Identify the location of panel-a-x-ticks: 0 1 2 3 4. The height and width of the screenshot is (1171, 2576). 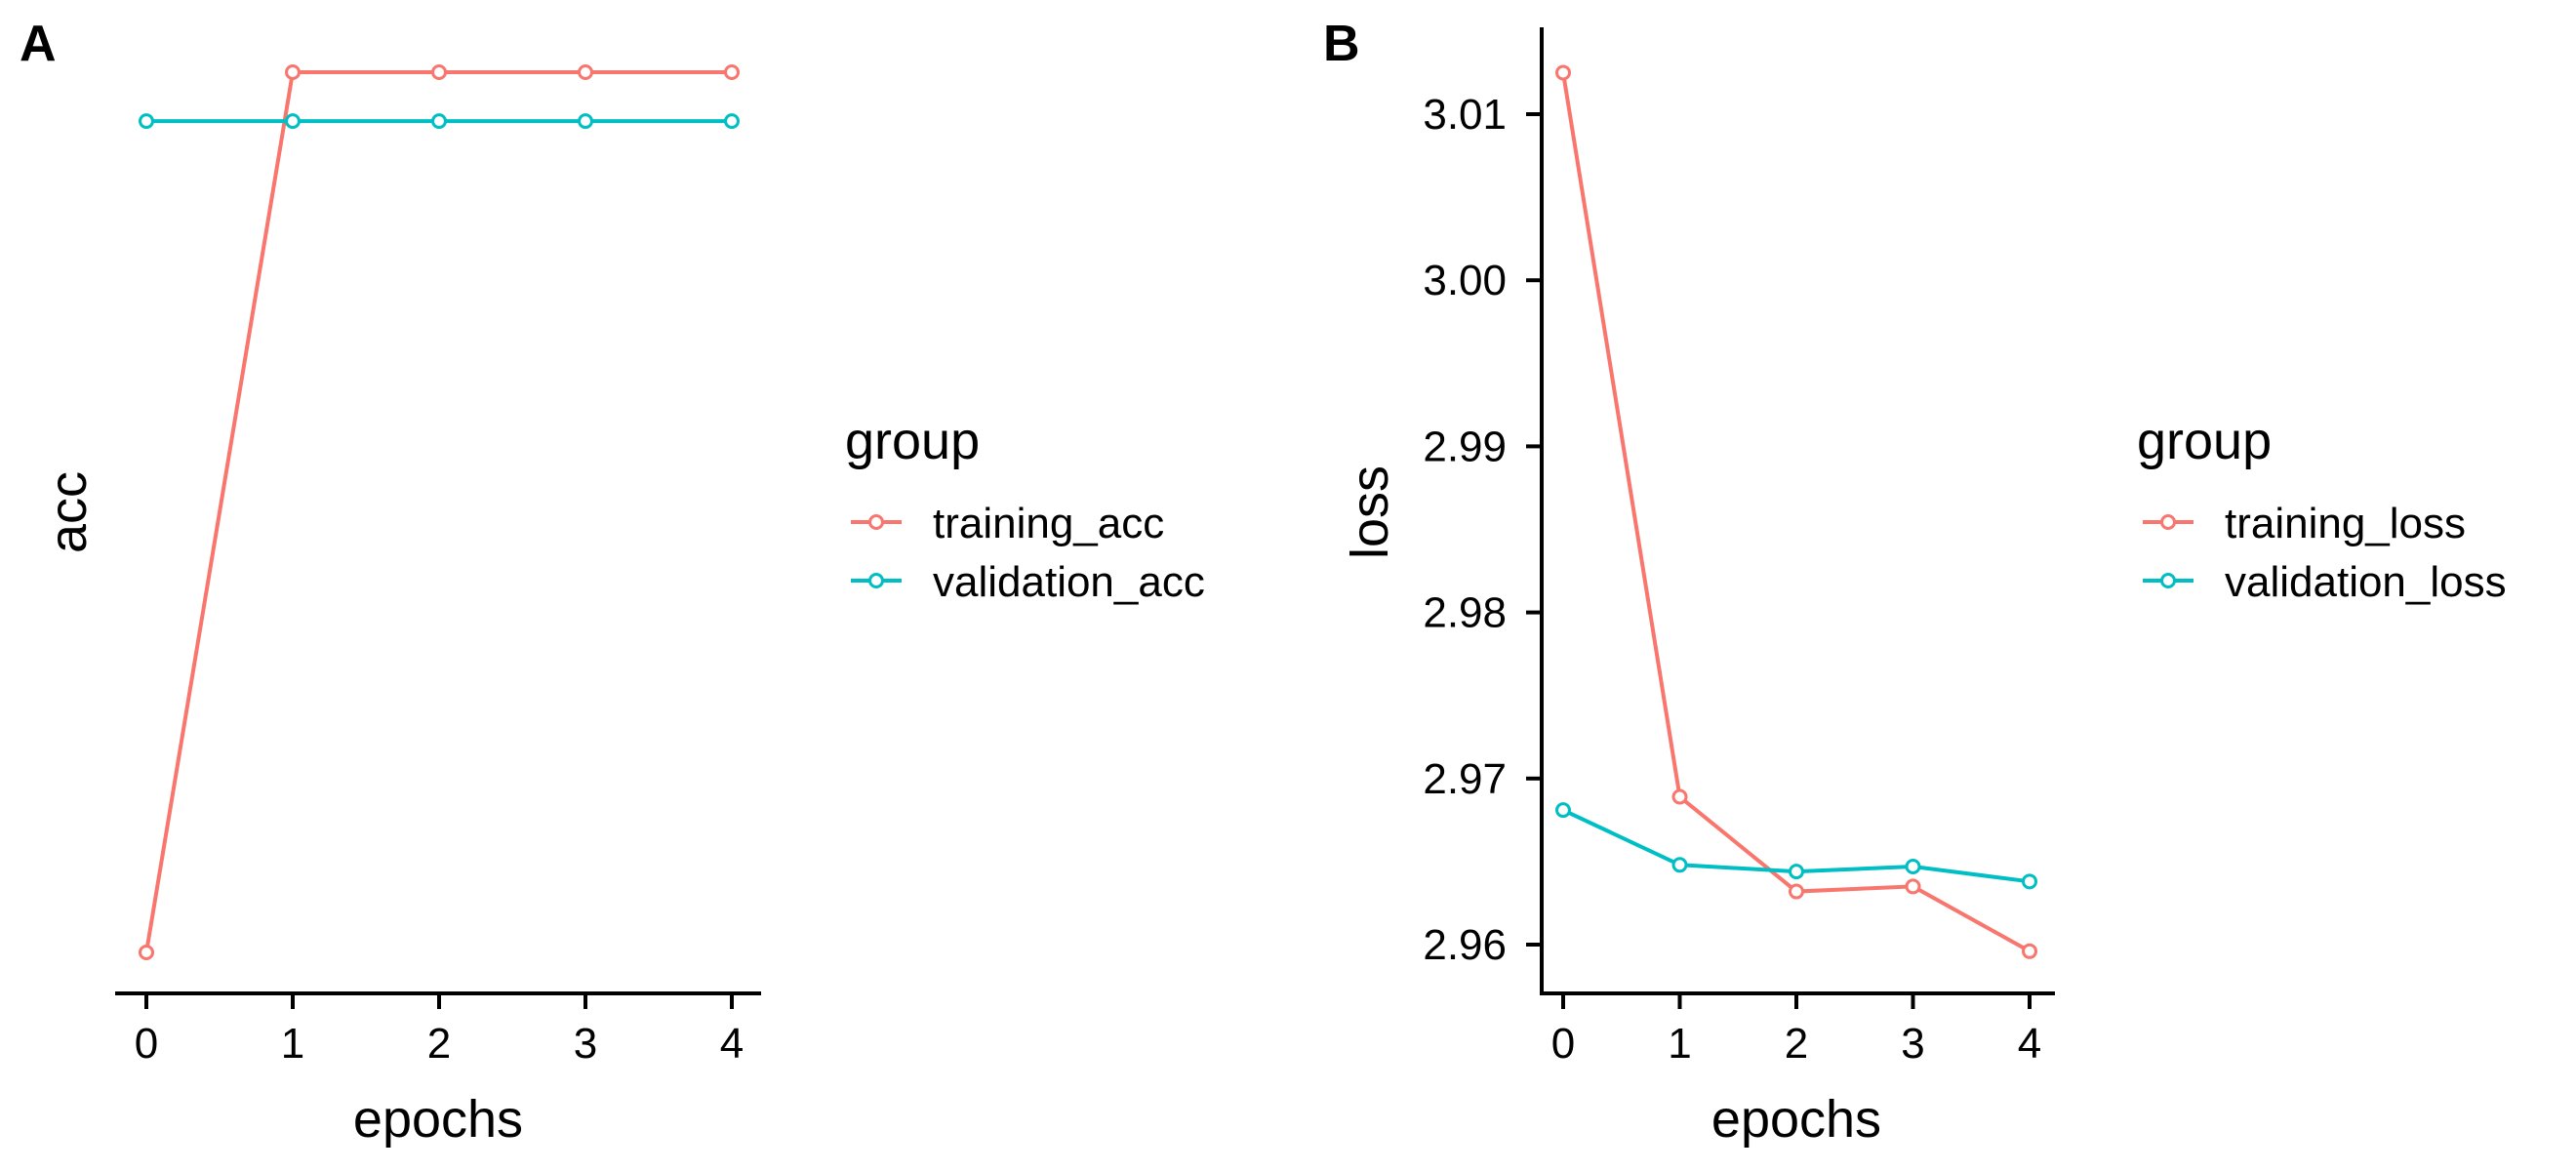
(439, 1030).